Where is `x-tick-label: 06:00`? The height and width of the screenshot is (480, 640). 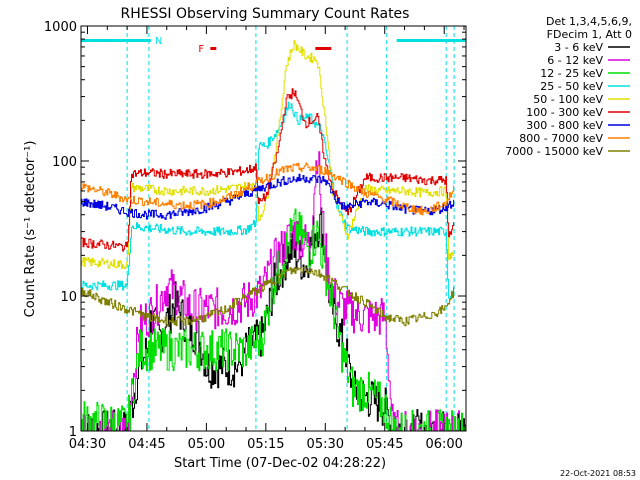 x-tick-label: 06:00 is located at coordinates (443, 444).